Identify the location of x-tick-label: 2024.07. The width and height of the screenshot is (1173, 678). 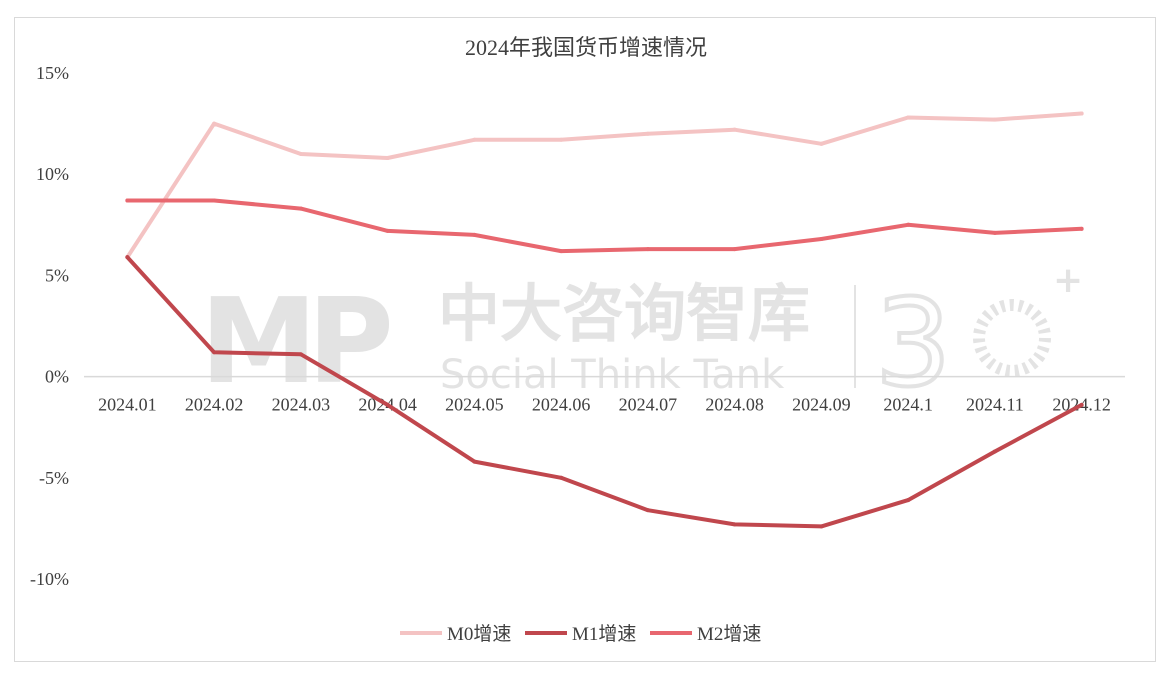
(648, 405).